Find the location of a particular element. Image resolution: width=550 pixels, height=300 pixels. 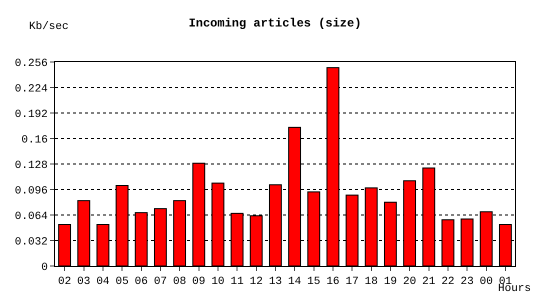

x-tick-label: 19 is located at coordinates (391, 282).